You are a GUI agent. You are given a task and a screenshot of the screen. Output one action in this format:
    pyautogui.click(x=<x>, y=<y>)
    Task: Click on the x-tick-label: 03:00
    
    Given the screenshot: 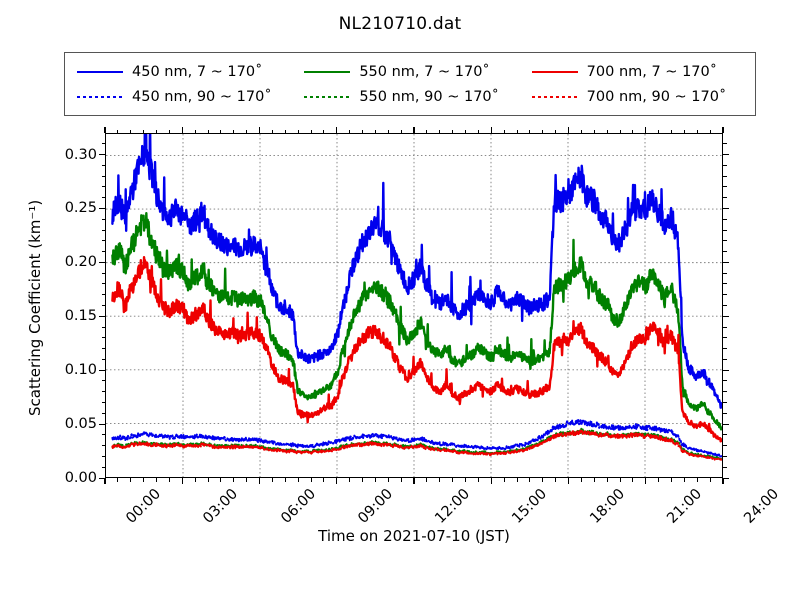 What is the action you would take?
    pyautogui.click(x=221, y=506)
    